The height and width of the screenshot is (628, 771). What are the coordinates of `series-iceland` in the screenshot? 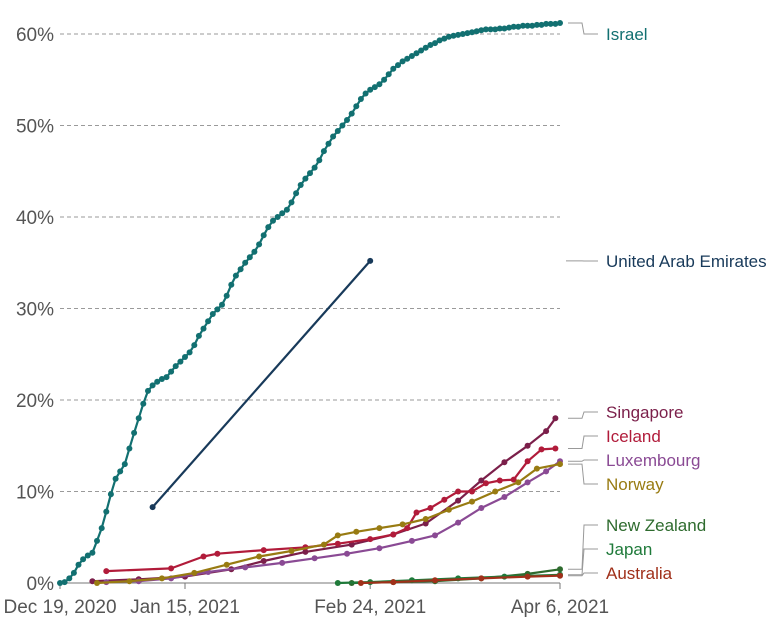 It's located at (331, 510).